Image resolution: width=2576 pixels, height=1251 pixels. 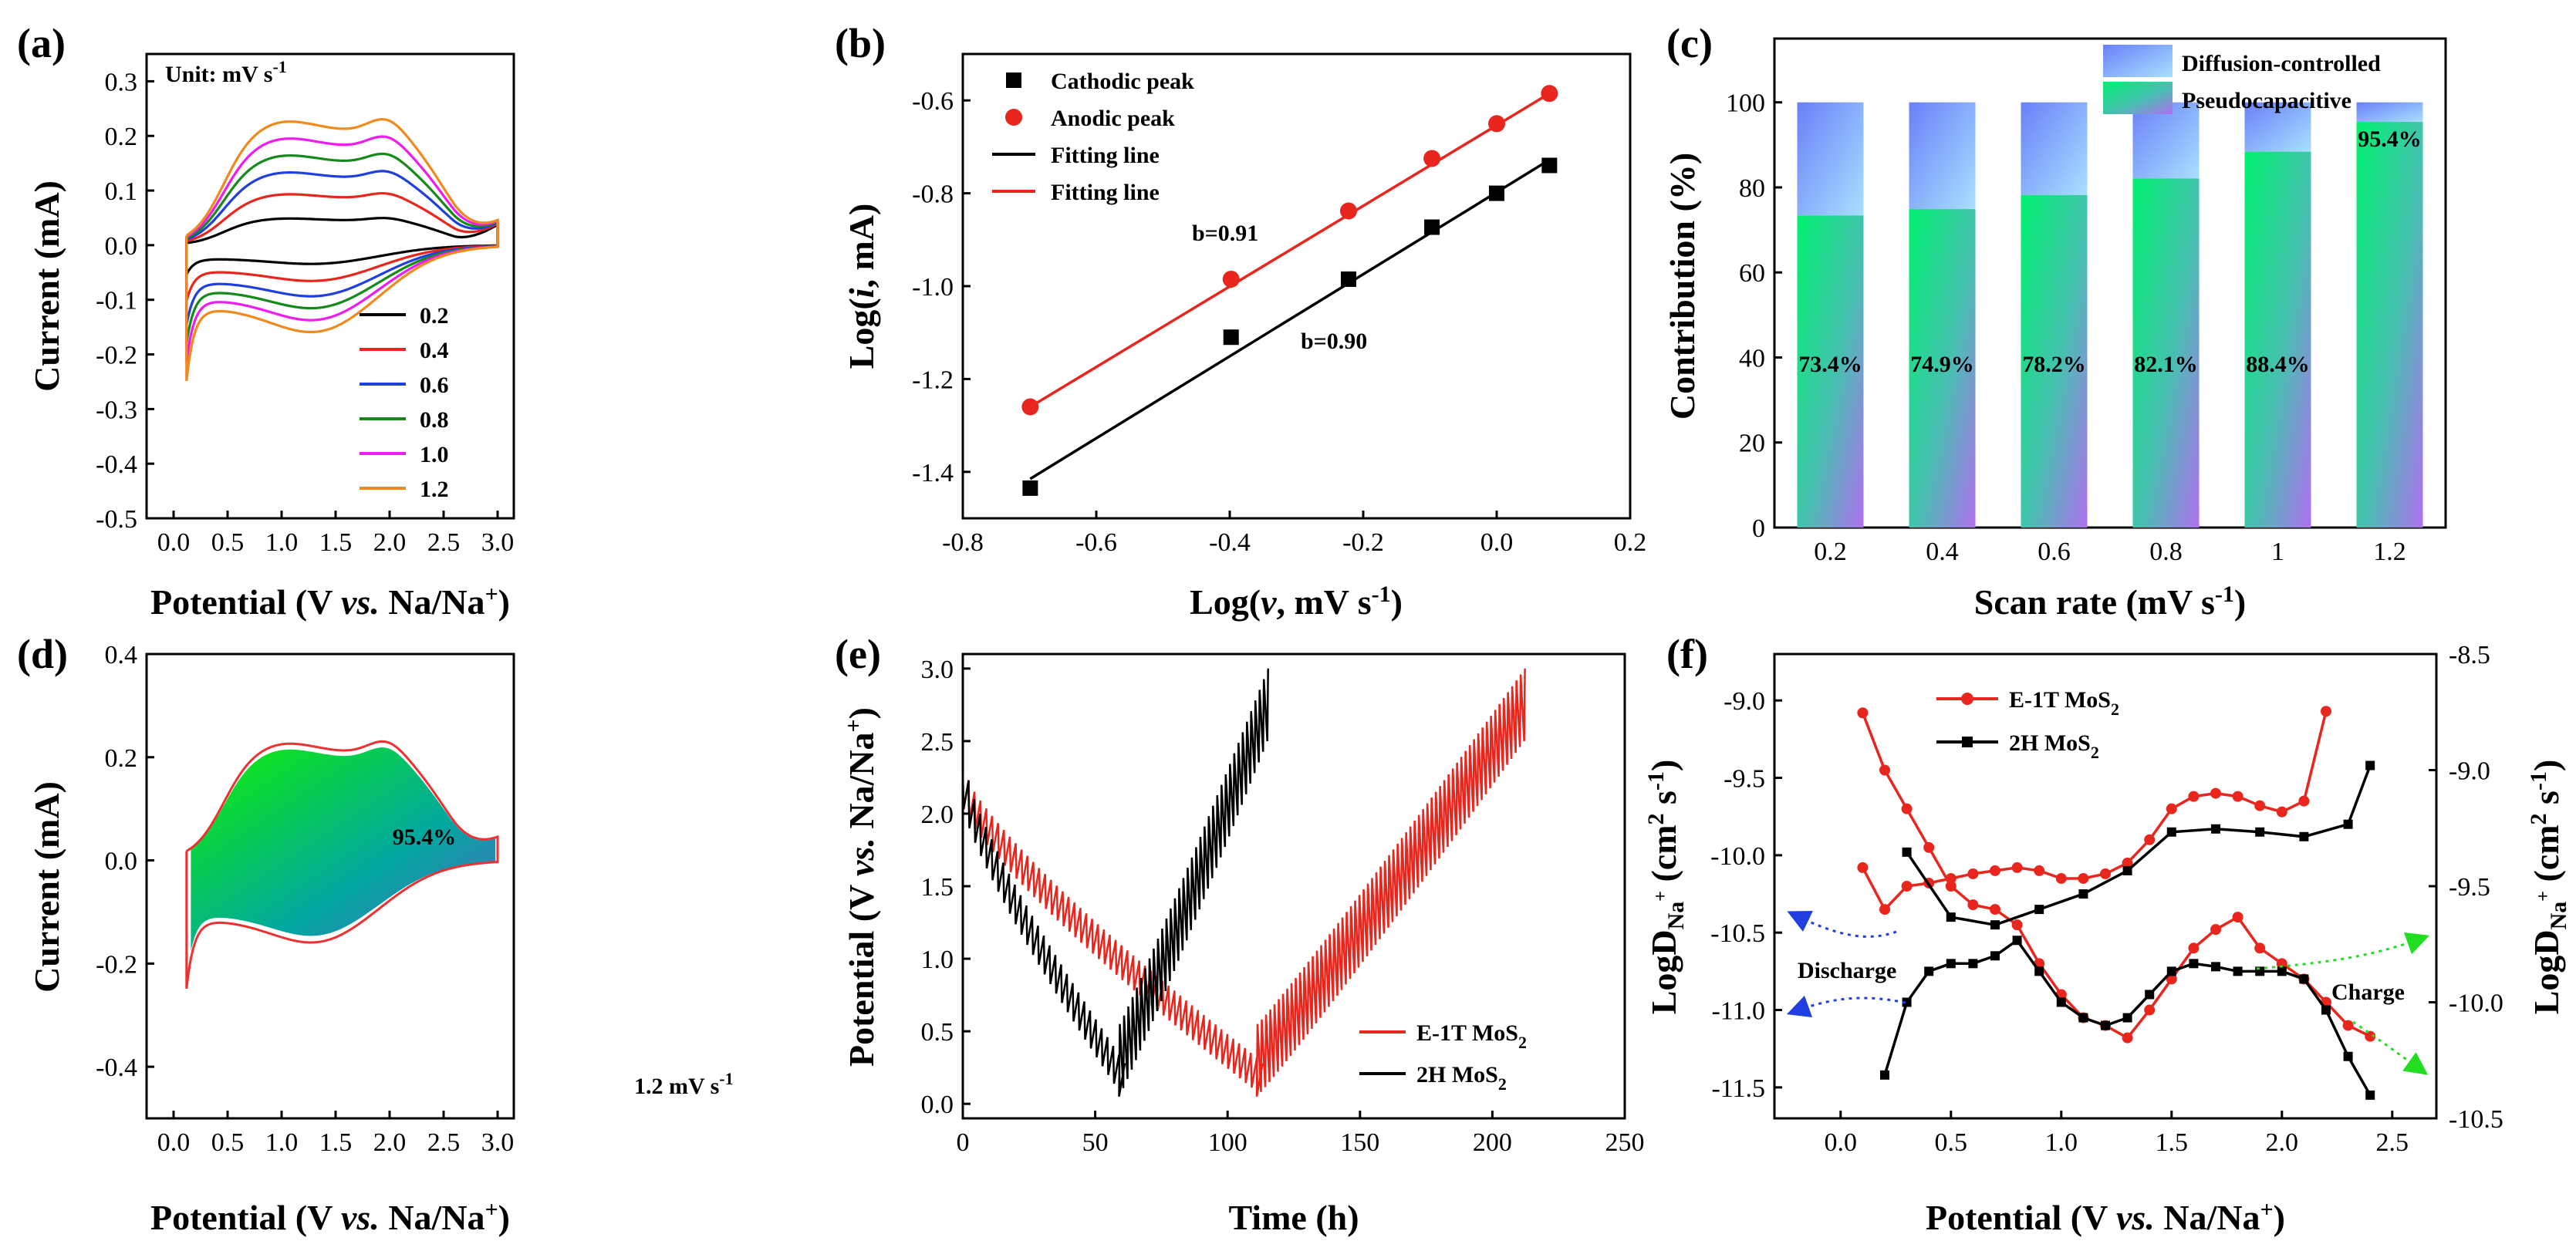 I want to click on diffusion-curve-charge, so click(x=2094, y=811).